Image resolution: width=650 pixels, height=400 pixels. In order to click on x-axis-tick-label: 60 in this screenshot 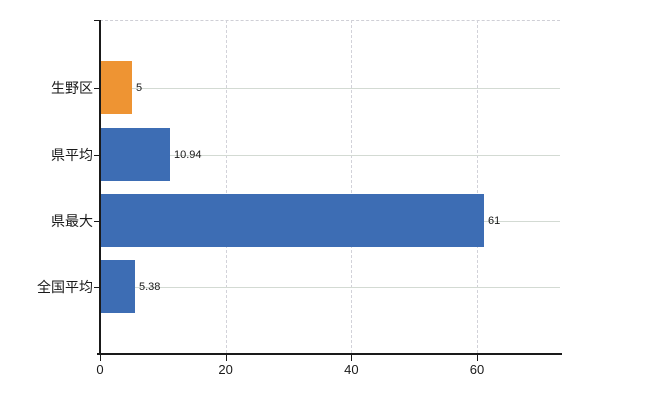, I will do `click(477, 369)`.